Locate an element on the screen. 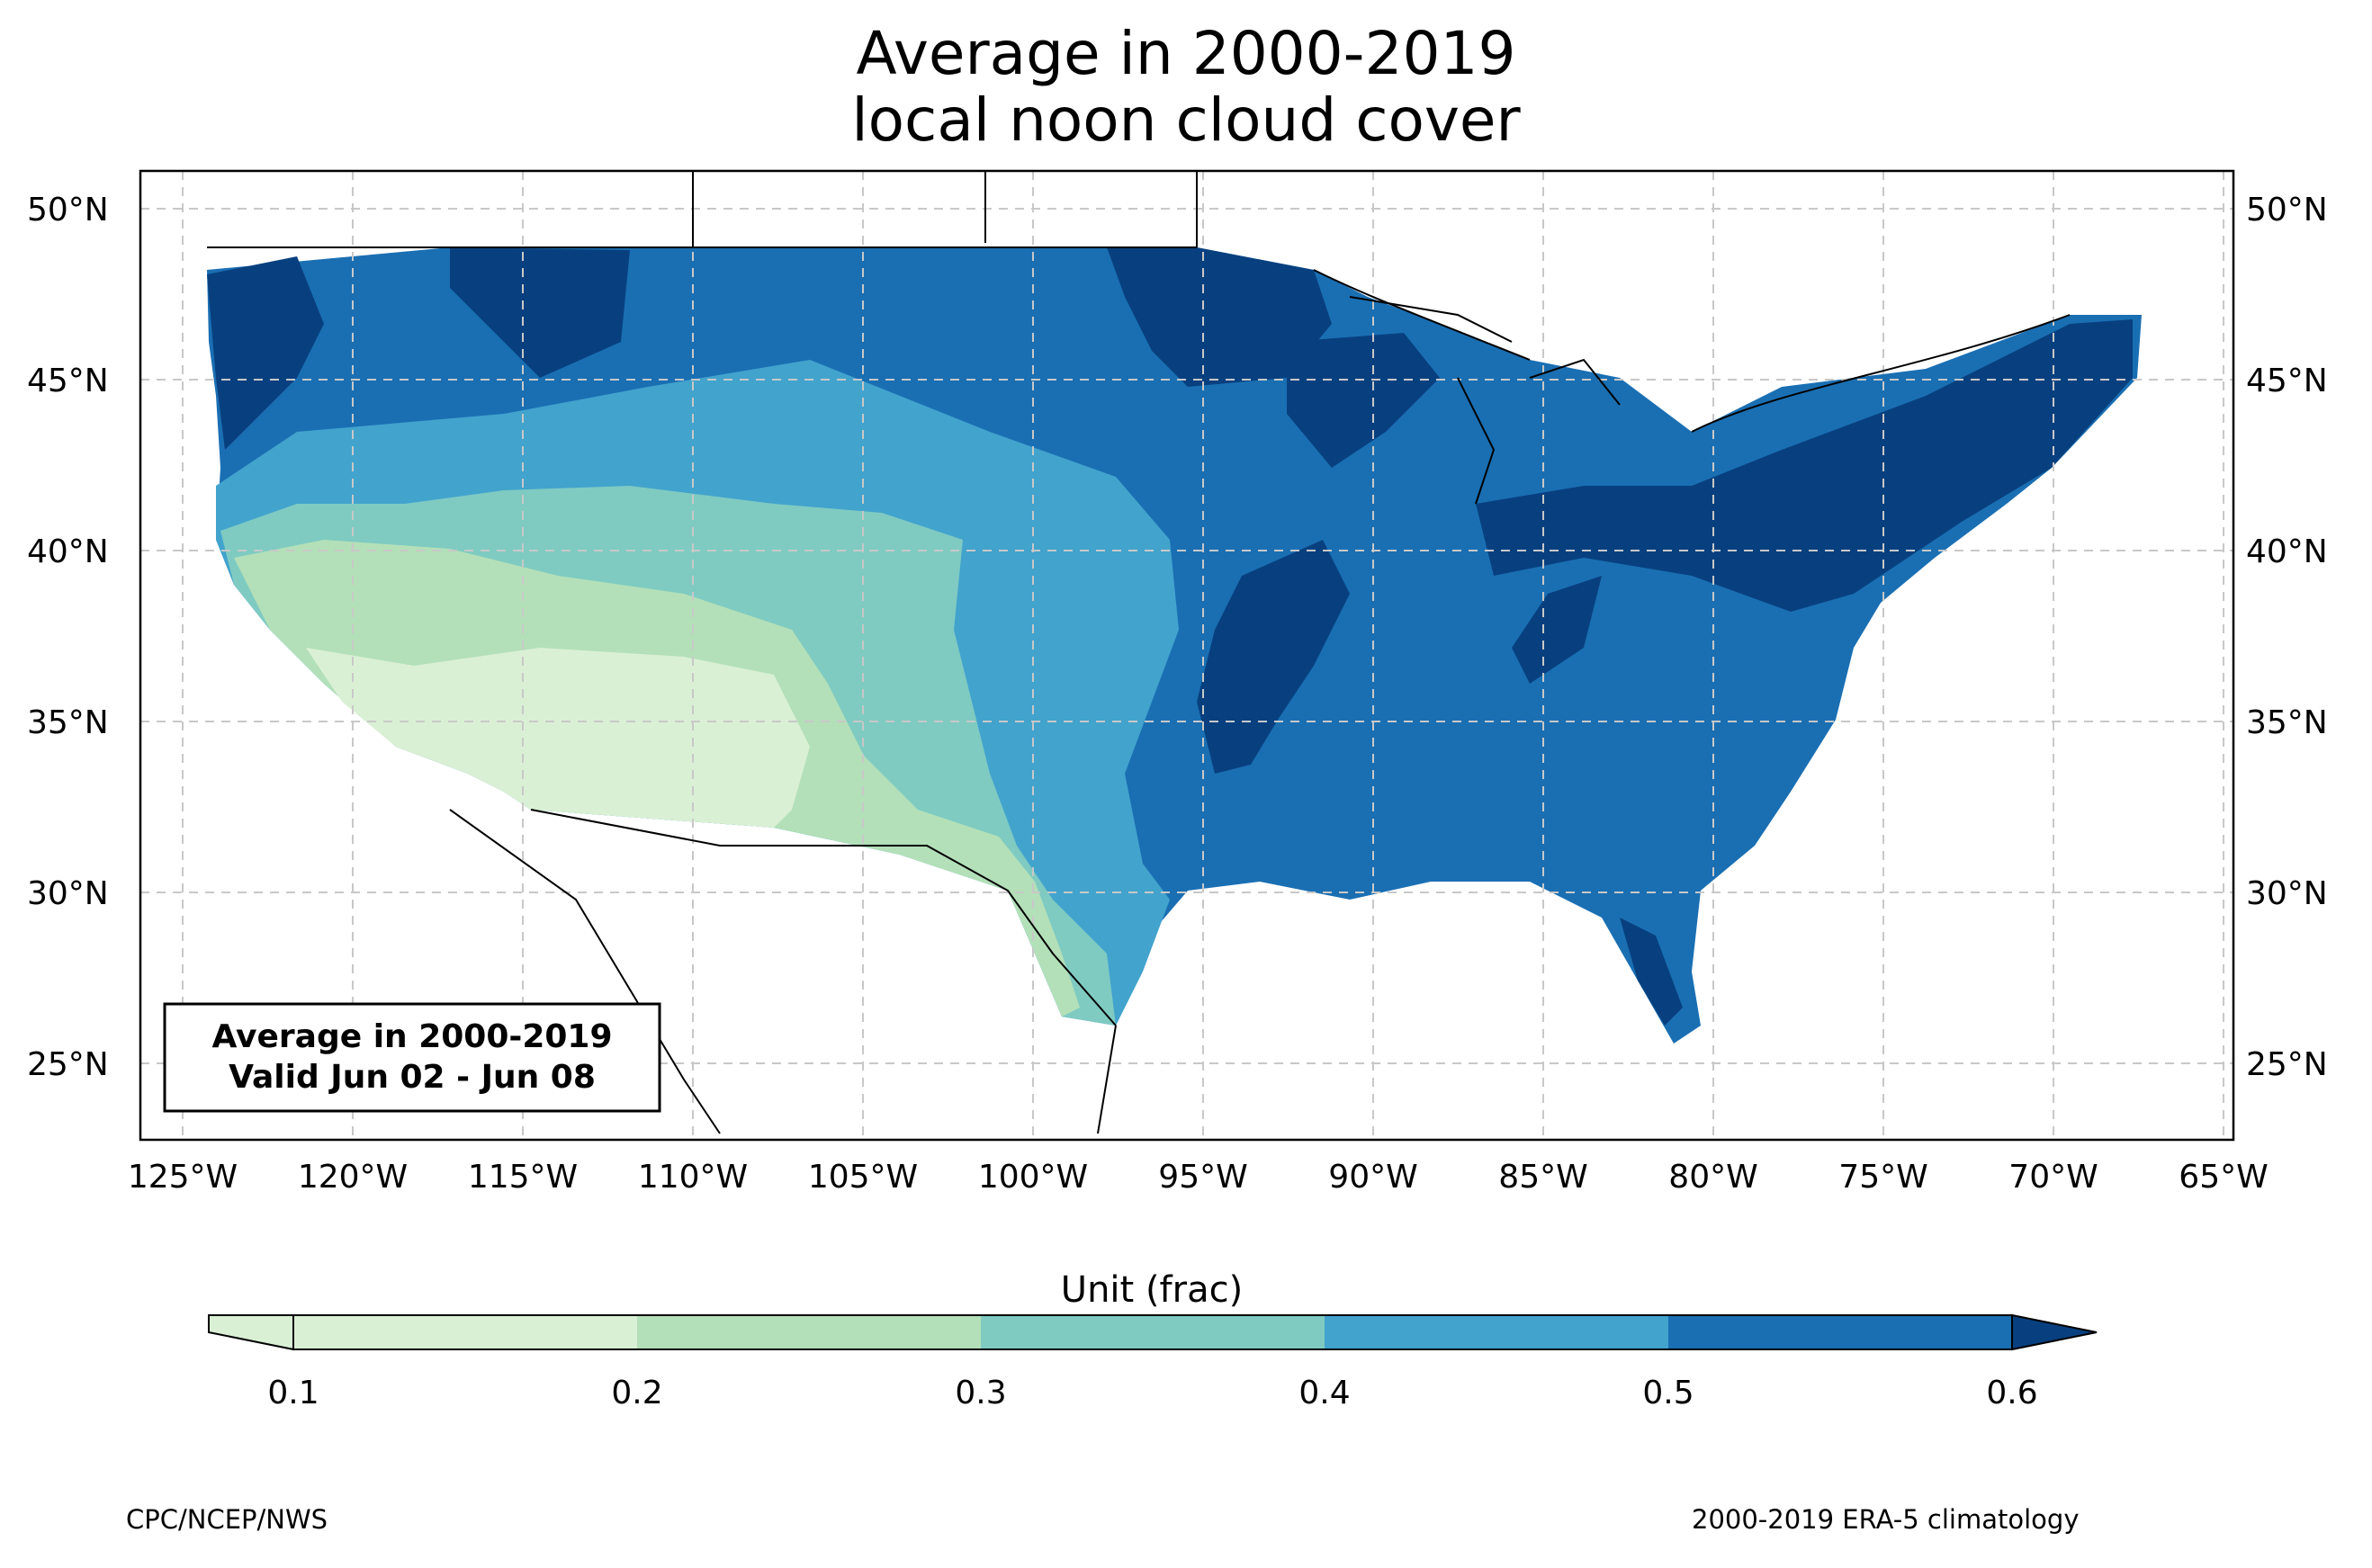 The image size is (2372, 1568). lon-label-70: 70°W is located at coordinates (2053, 1177).